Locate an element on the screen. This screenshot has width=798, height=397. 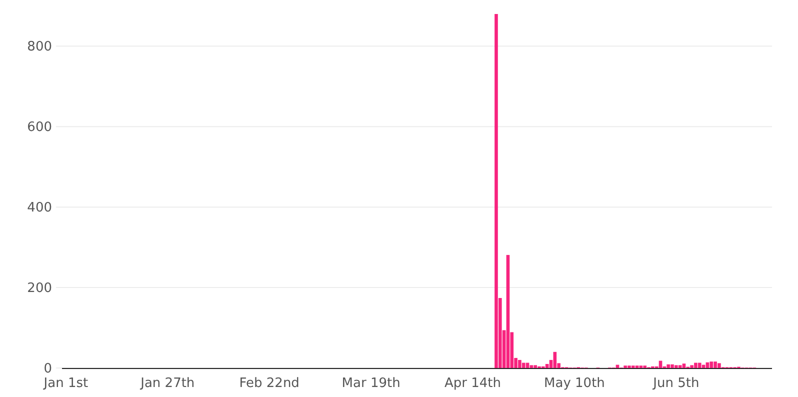
x-tick-label: Jun 5th is located at coordinates (676, 383).